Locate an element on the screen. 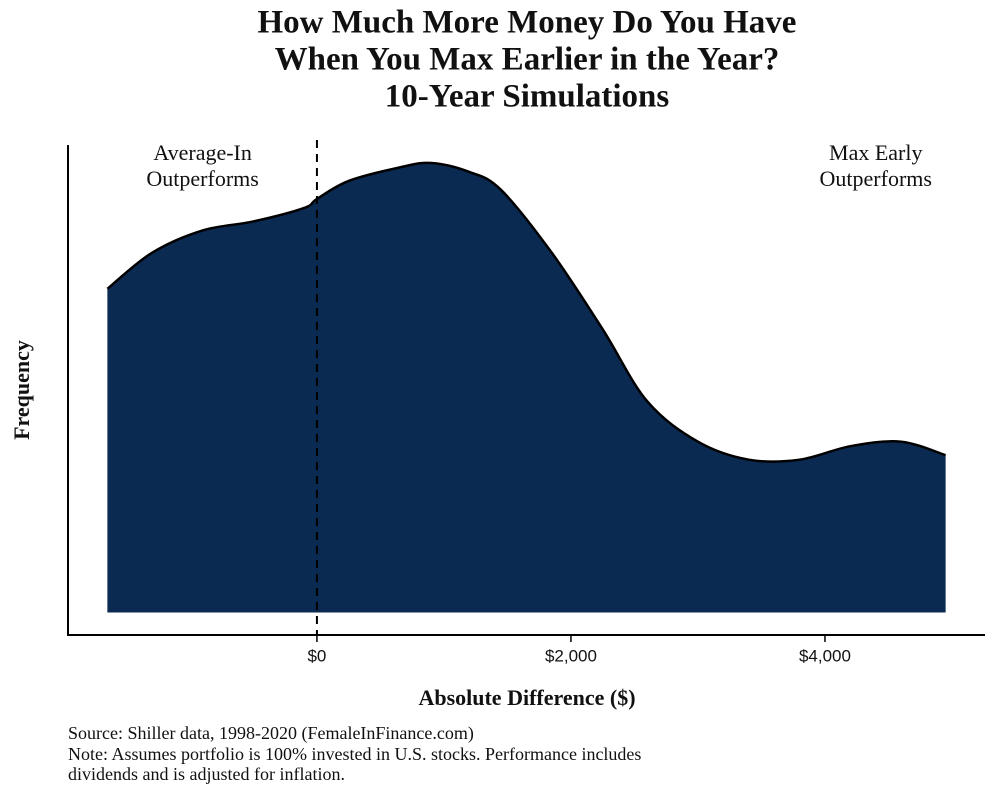  x-axis-label: Absolute Difference ($) is located at coordinates (526, 697).